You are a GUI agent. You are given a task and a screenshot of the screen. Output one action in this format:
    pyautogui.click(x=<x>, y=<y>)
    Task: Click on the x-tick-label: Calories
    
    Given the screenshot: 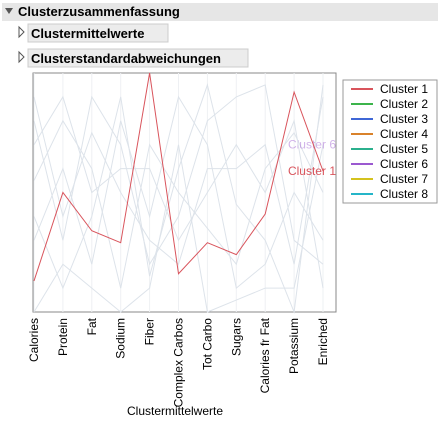 What is the action you would take?
    pyautogui.click(x=34, y=340)
    